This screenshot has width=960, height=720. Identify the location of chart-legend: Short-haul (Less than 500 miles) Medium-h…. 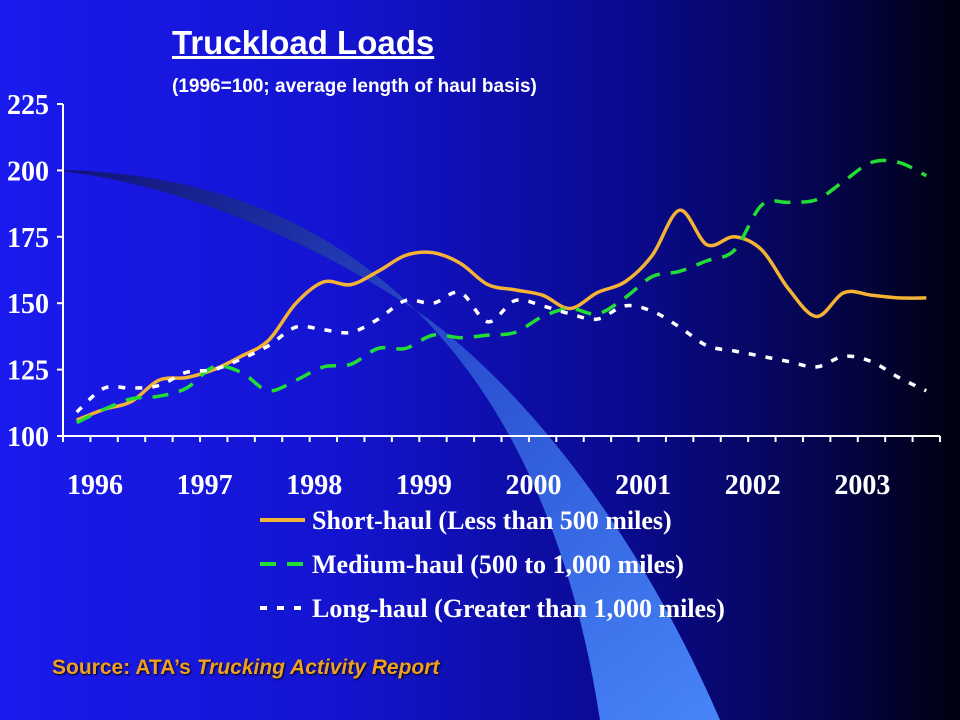
(492, 564).